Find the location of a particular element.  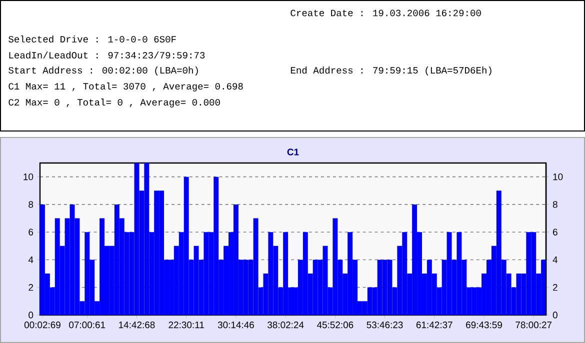

x-tick-label: 00:02:69 is located at coordinates (42, 325).